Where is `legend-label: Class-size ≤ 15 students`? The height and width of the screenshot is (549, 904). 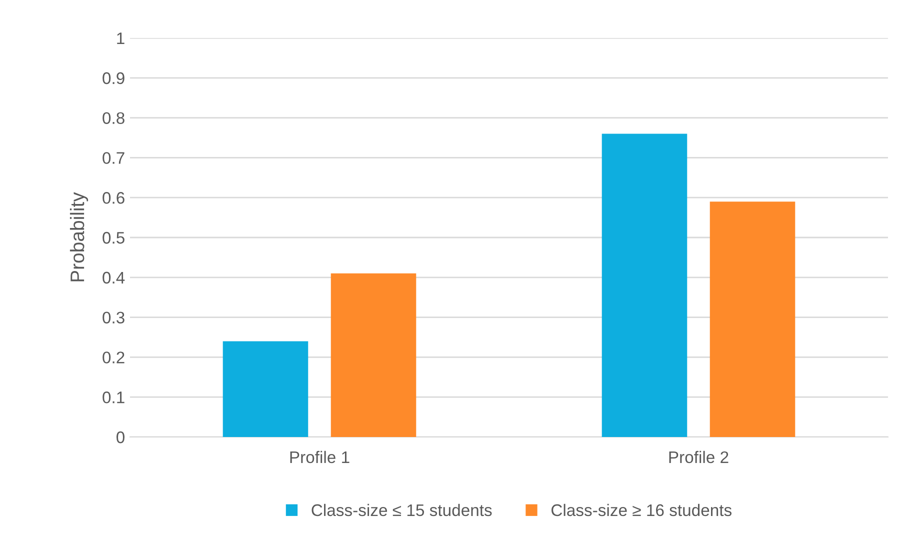
legend-label: Class-size ≤ 15 students is located at coordinates (402, 510).